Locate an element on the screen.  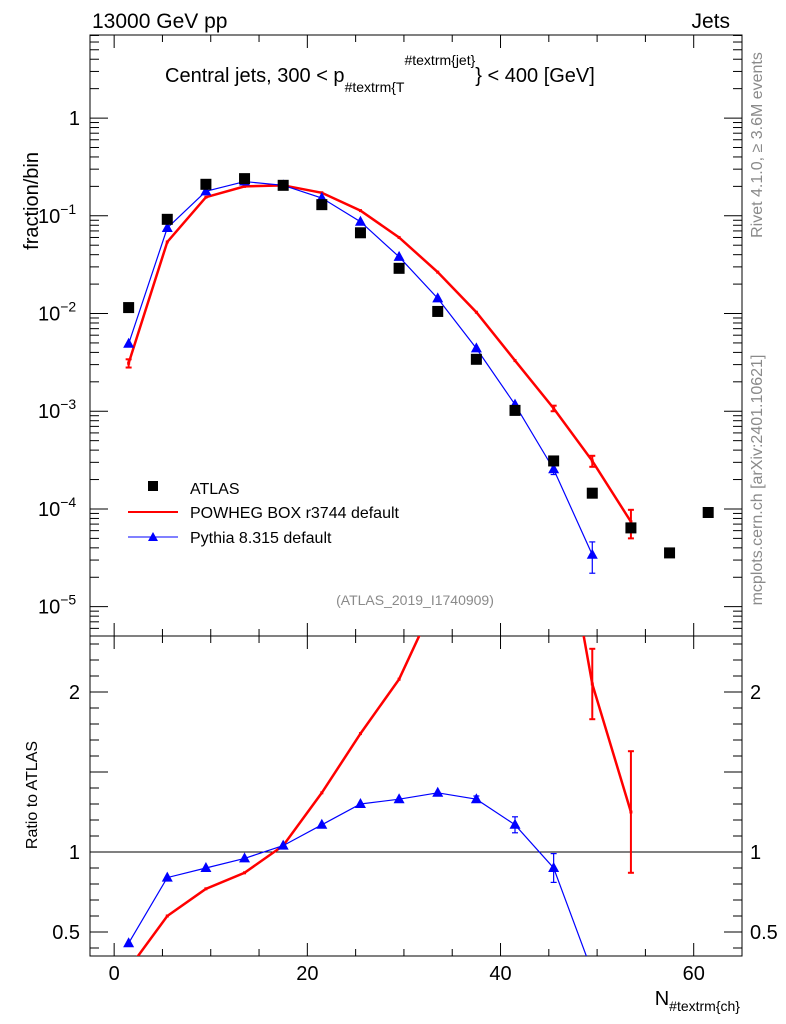
y-tick-label-top: 10⁻² is located at coordinates (57, 312).